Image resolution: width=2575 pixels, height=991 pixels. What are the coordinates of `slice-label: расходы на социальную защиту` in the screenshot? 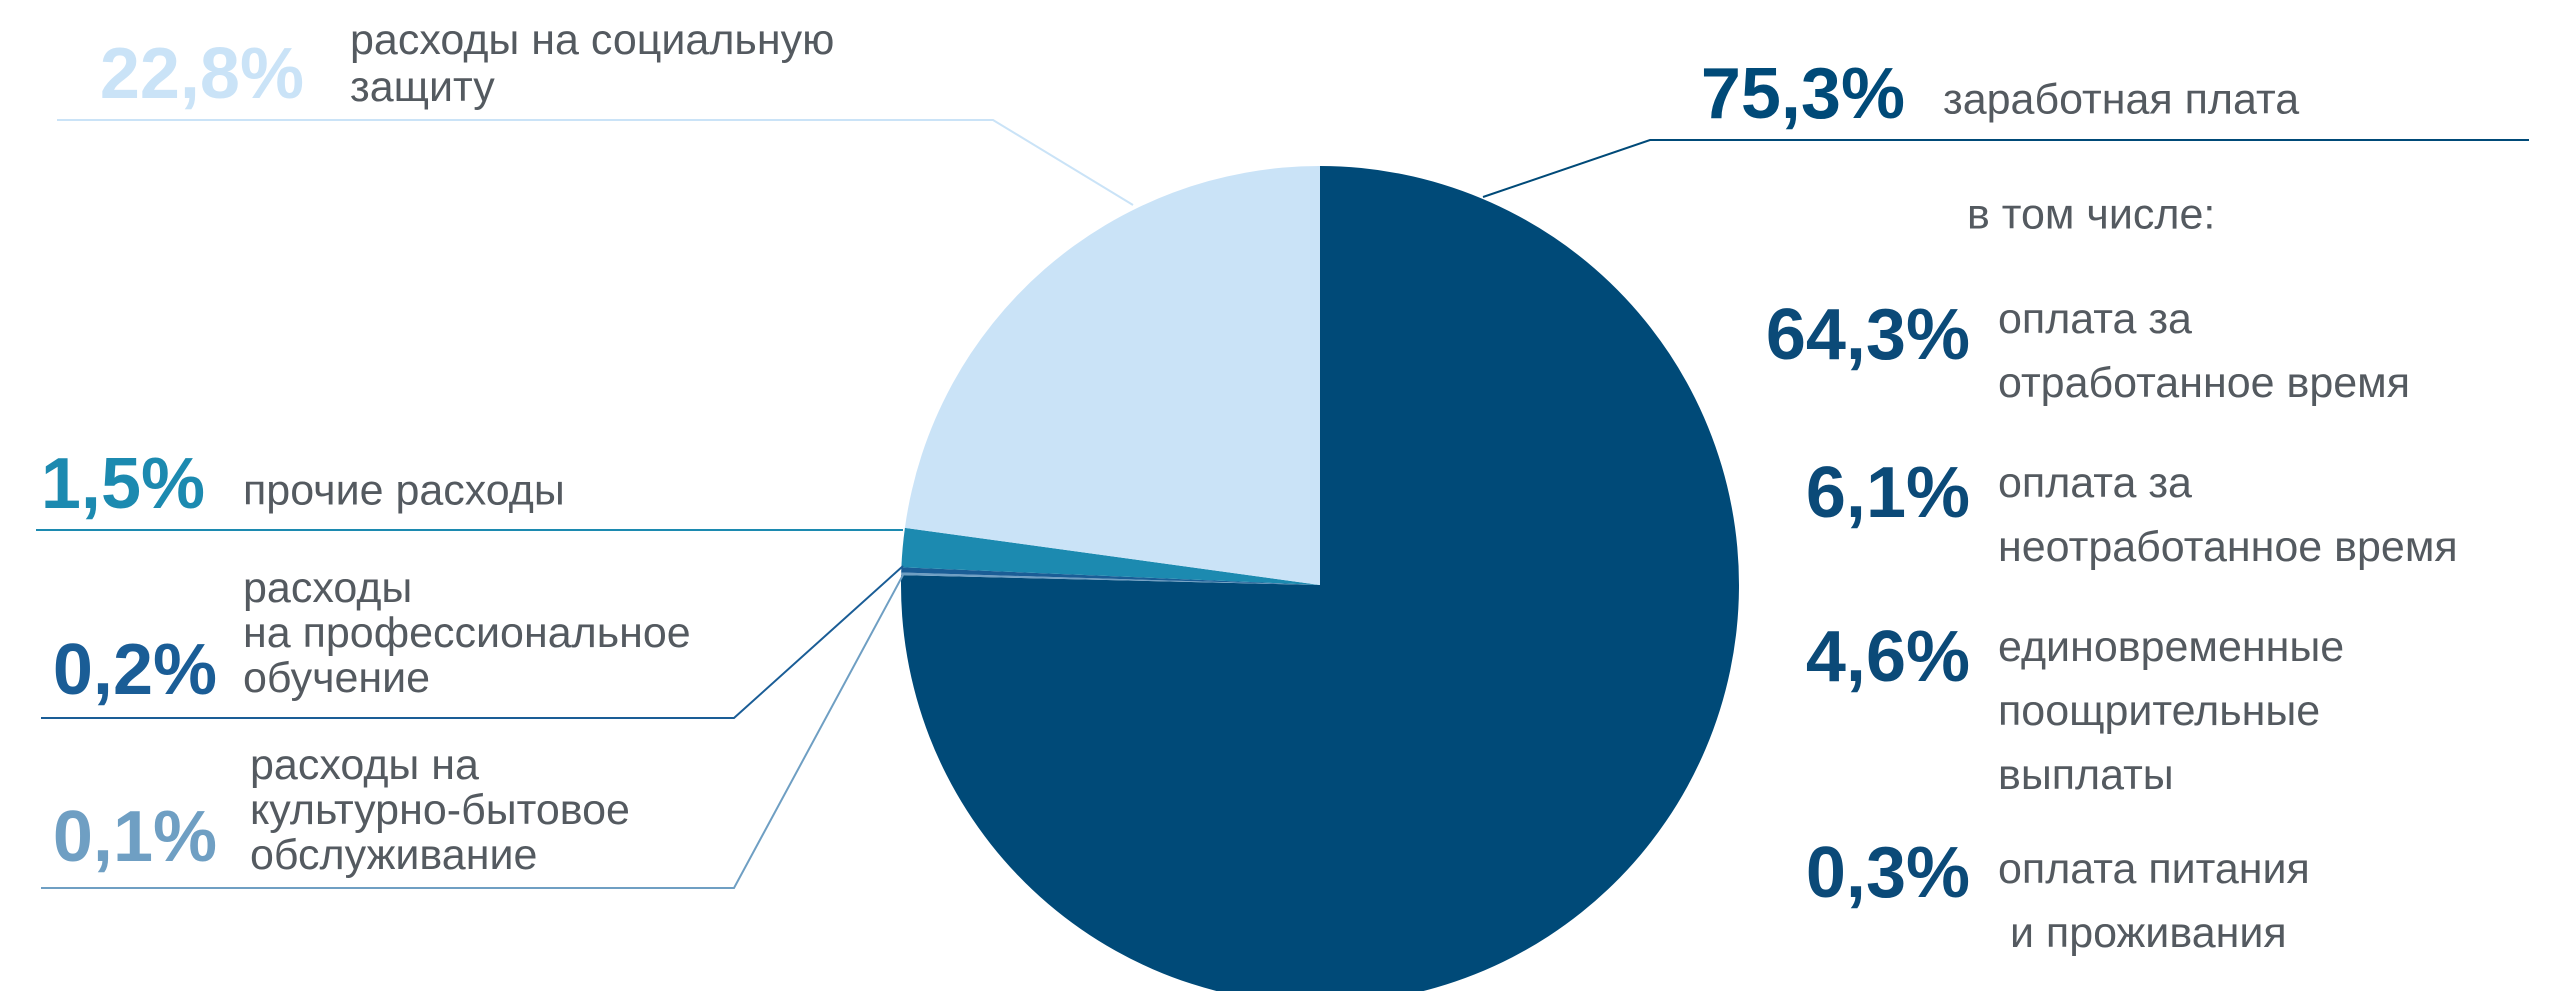 It's located at (592, 63).